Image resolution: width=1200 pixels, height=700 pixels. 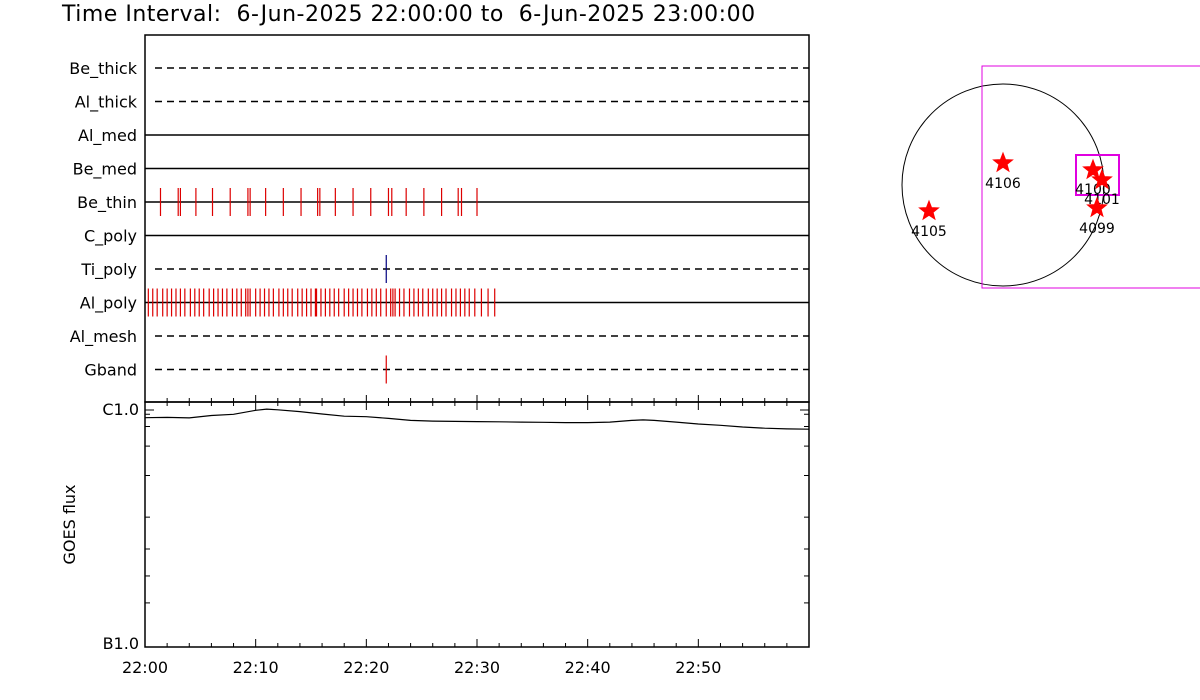 I want to click on channel-label: C_poly, so click(x=110, y=237).